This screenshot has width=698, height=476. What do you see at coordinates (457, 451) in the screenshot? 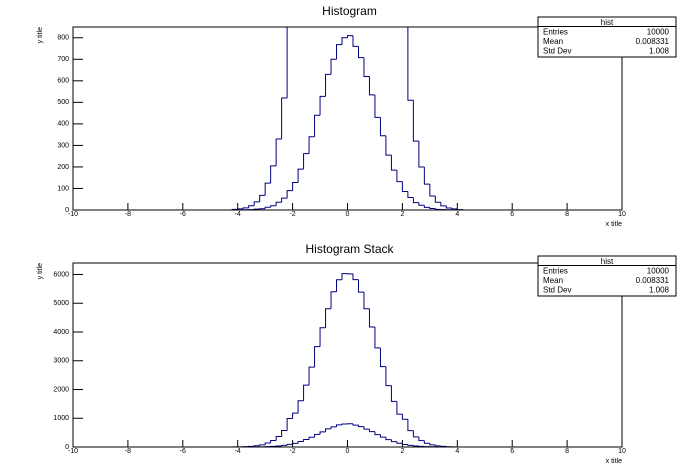
I see `x-tick-label: 4` at bounding box center [457, 451].